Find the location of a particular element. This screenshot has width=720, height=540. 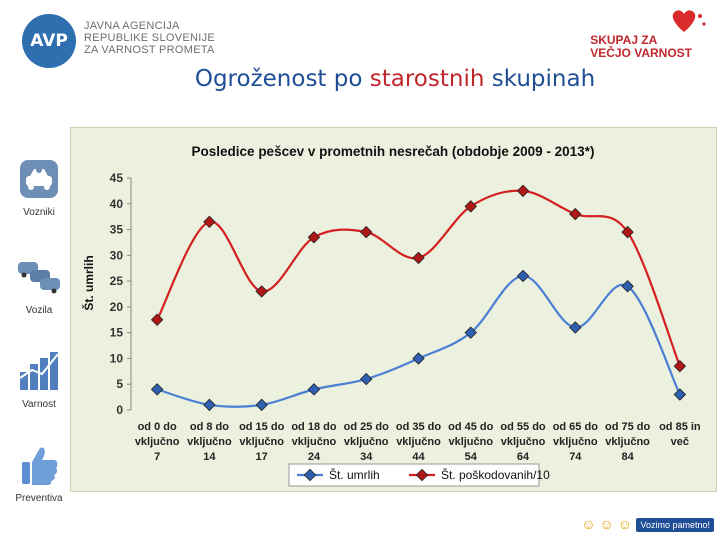

sidebar-item-label: Varnost is located at coordinates (39, 404).